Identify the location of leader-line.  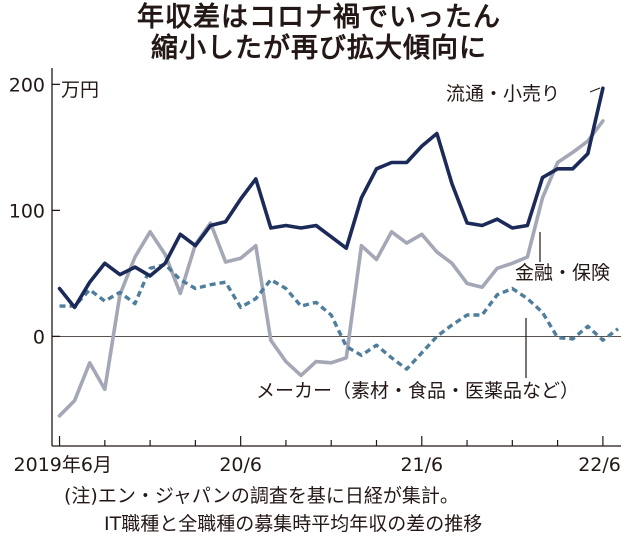
(595, 90).